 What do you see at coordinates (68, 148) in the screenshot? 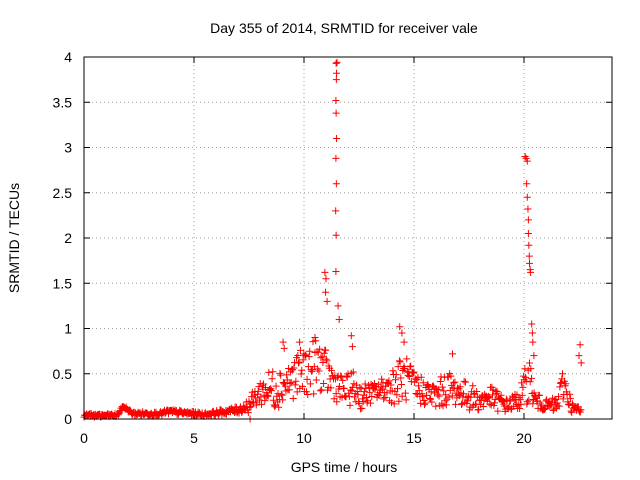
I see `y-tick-label: 3` at bounding box center [68, 148].